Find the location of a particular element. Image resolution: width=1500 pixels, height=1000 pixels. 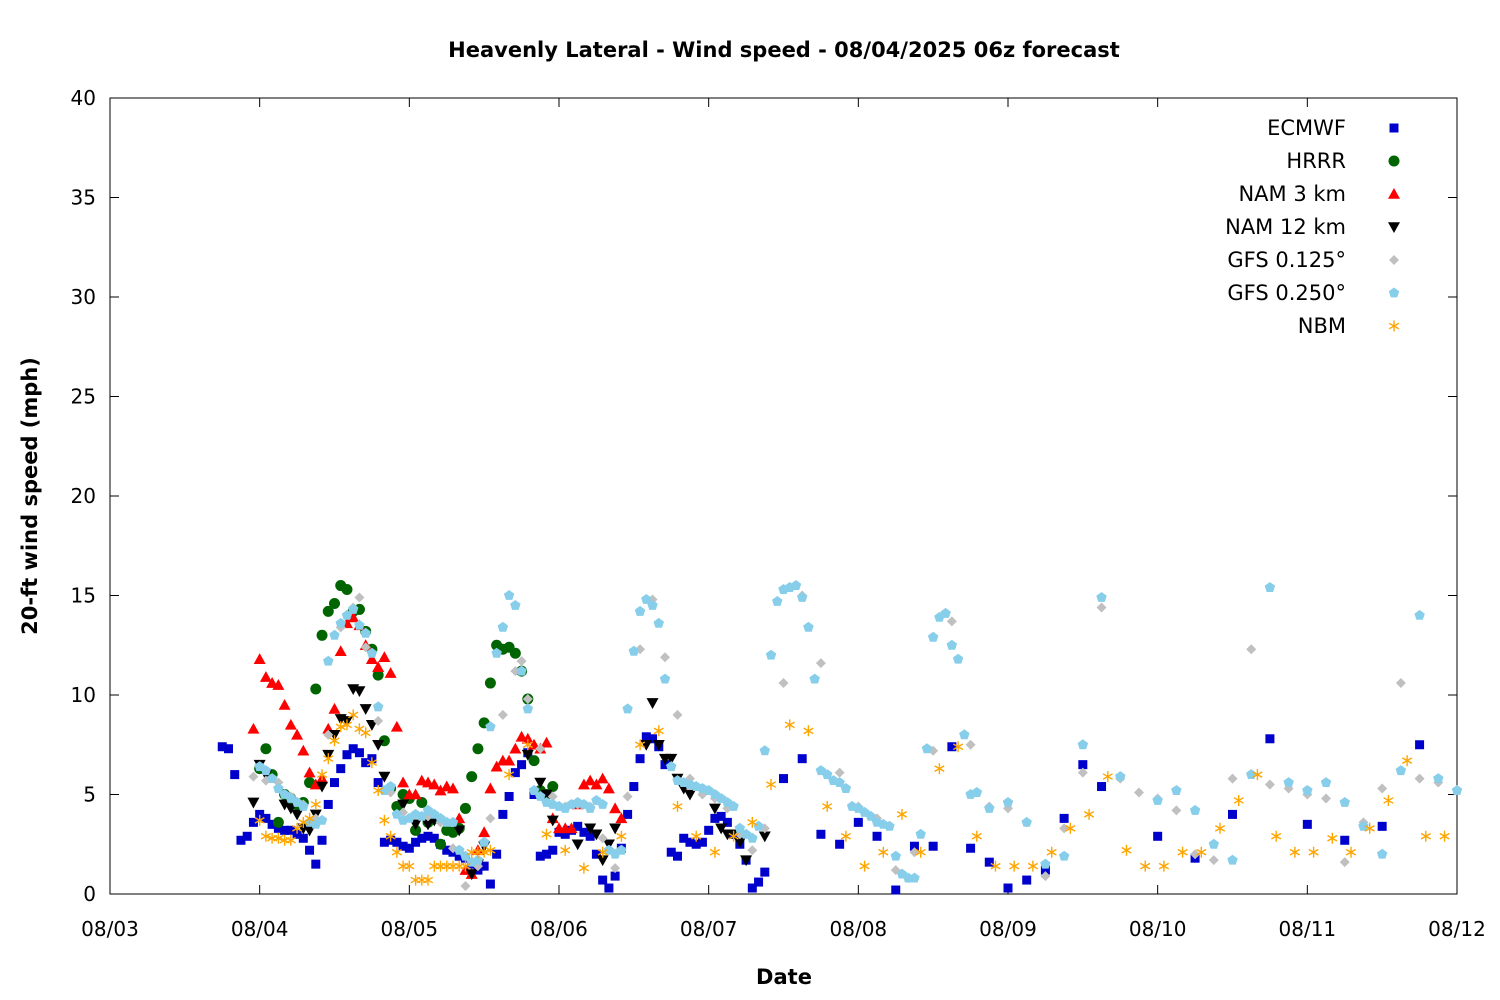

x-tick-label: 08/09 is located at coordinates (1008, 929).